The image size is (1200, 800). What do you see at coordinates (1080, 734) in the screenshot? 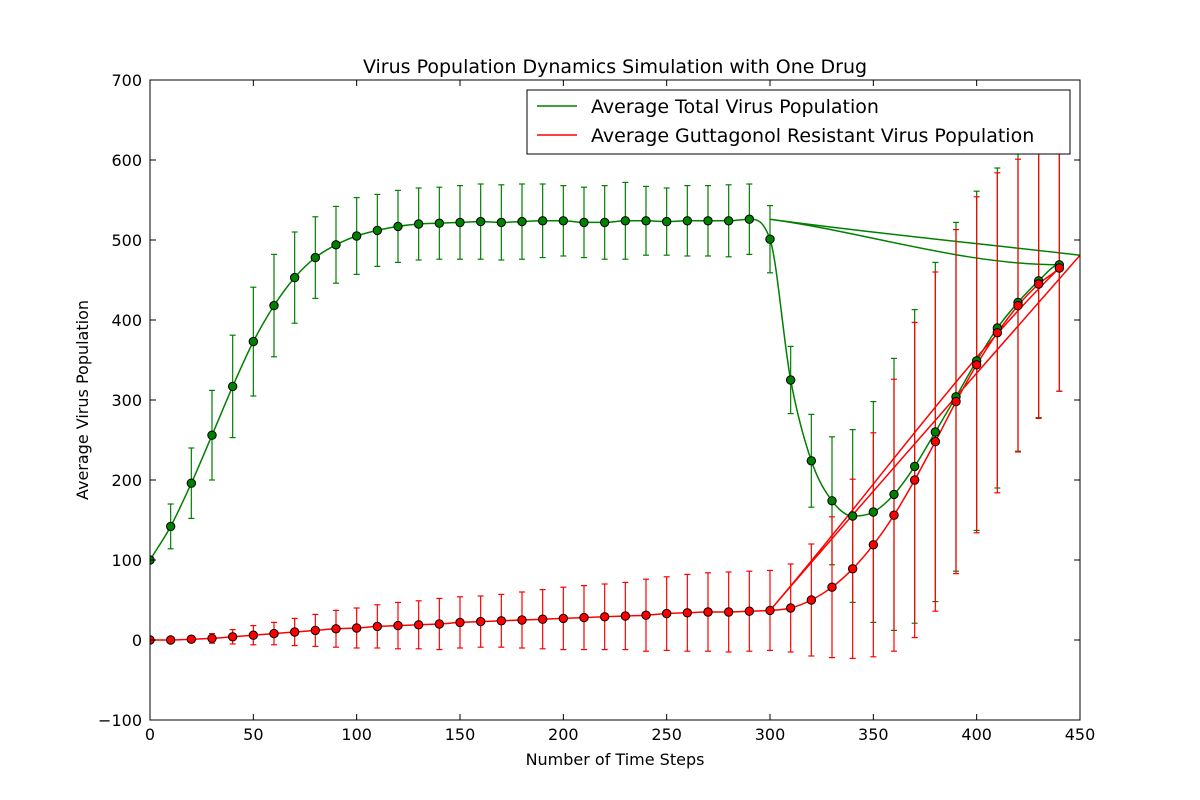
I see `x-tick-label: 450` at bounding box center [1080, 734].